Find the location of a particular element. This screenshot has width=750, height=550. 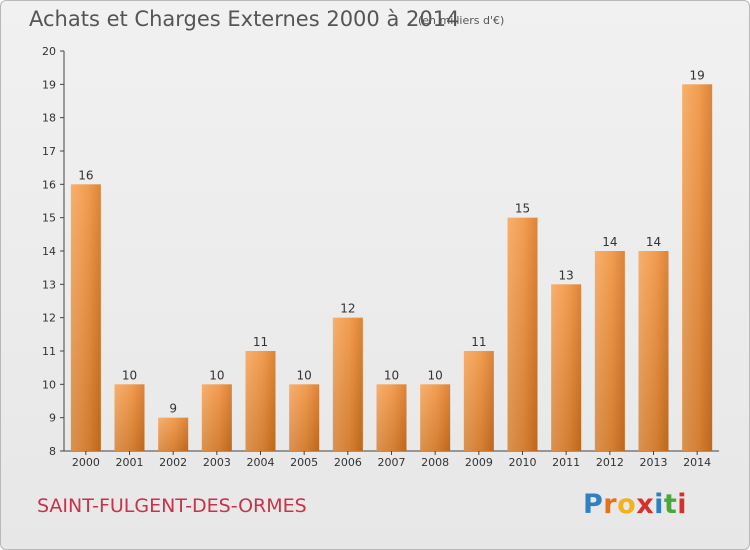

x-tick-label: 2013 is located at coordinates (654, 462).